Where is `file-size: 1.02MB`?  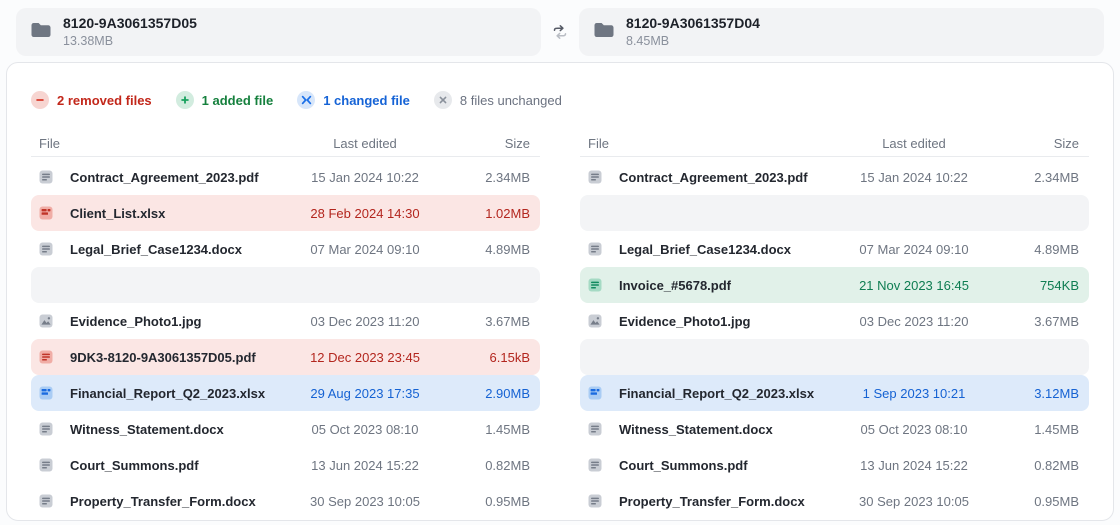 file-size: 1.02MB is located at coordinates (507, 213).